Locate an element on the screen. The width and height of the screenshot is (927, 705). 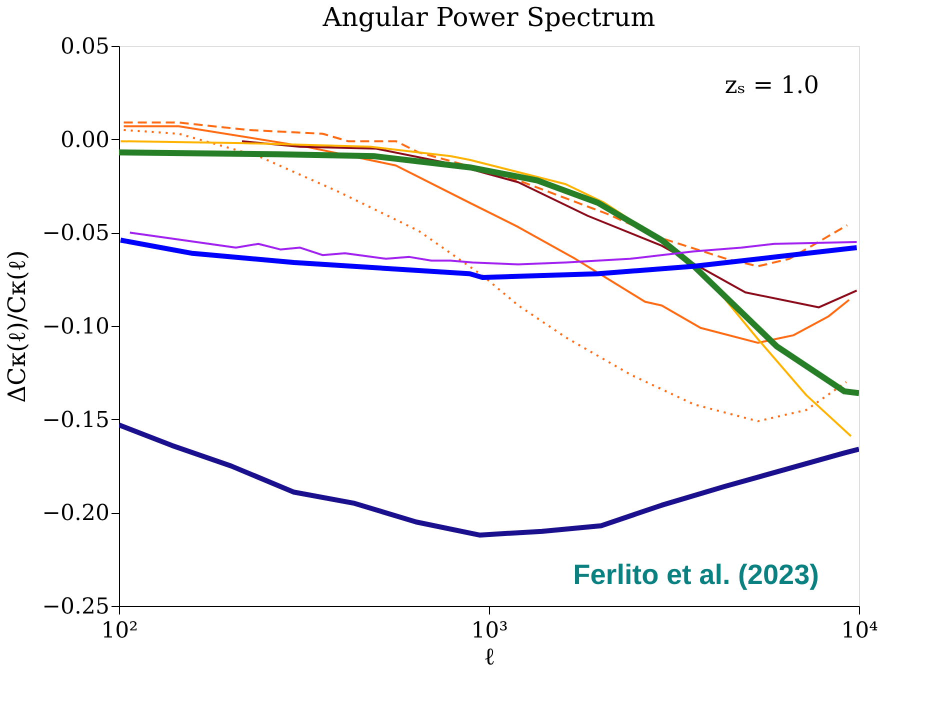
x-tick-label: 10² is located at coordinates (119, 631).